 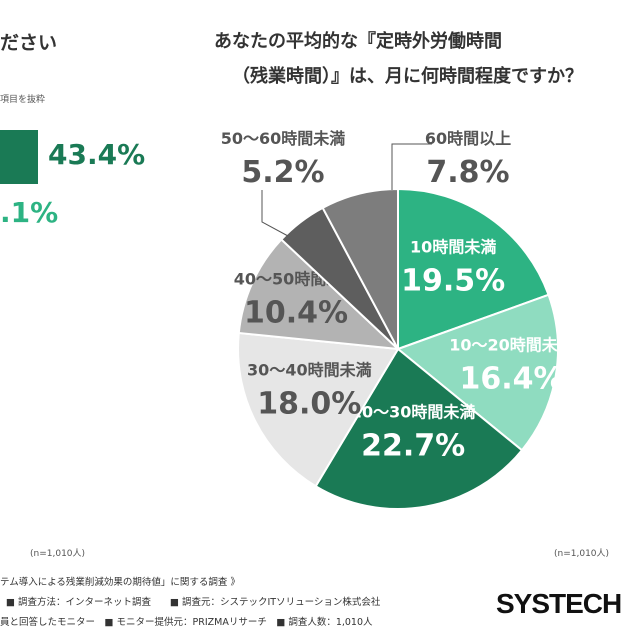 What do you see at coordinates (511, 344) in the screenshot?
I see `slice-category-label: 10〜20時間未満` at bounding box center [511, 344].